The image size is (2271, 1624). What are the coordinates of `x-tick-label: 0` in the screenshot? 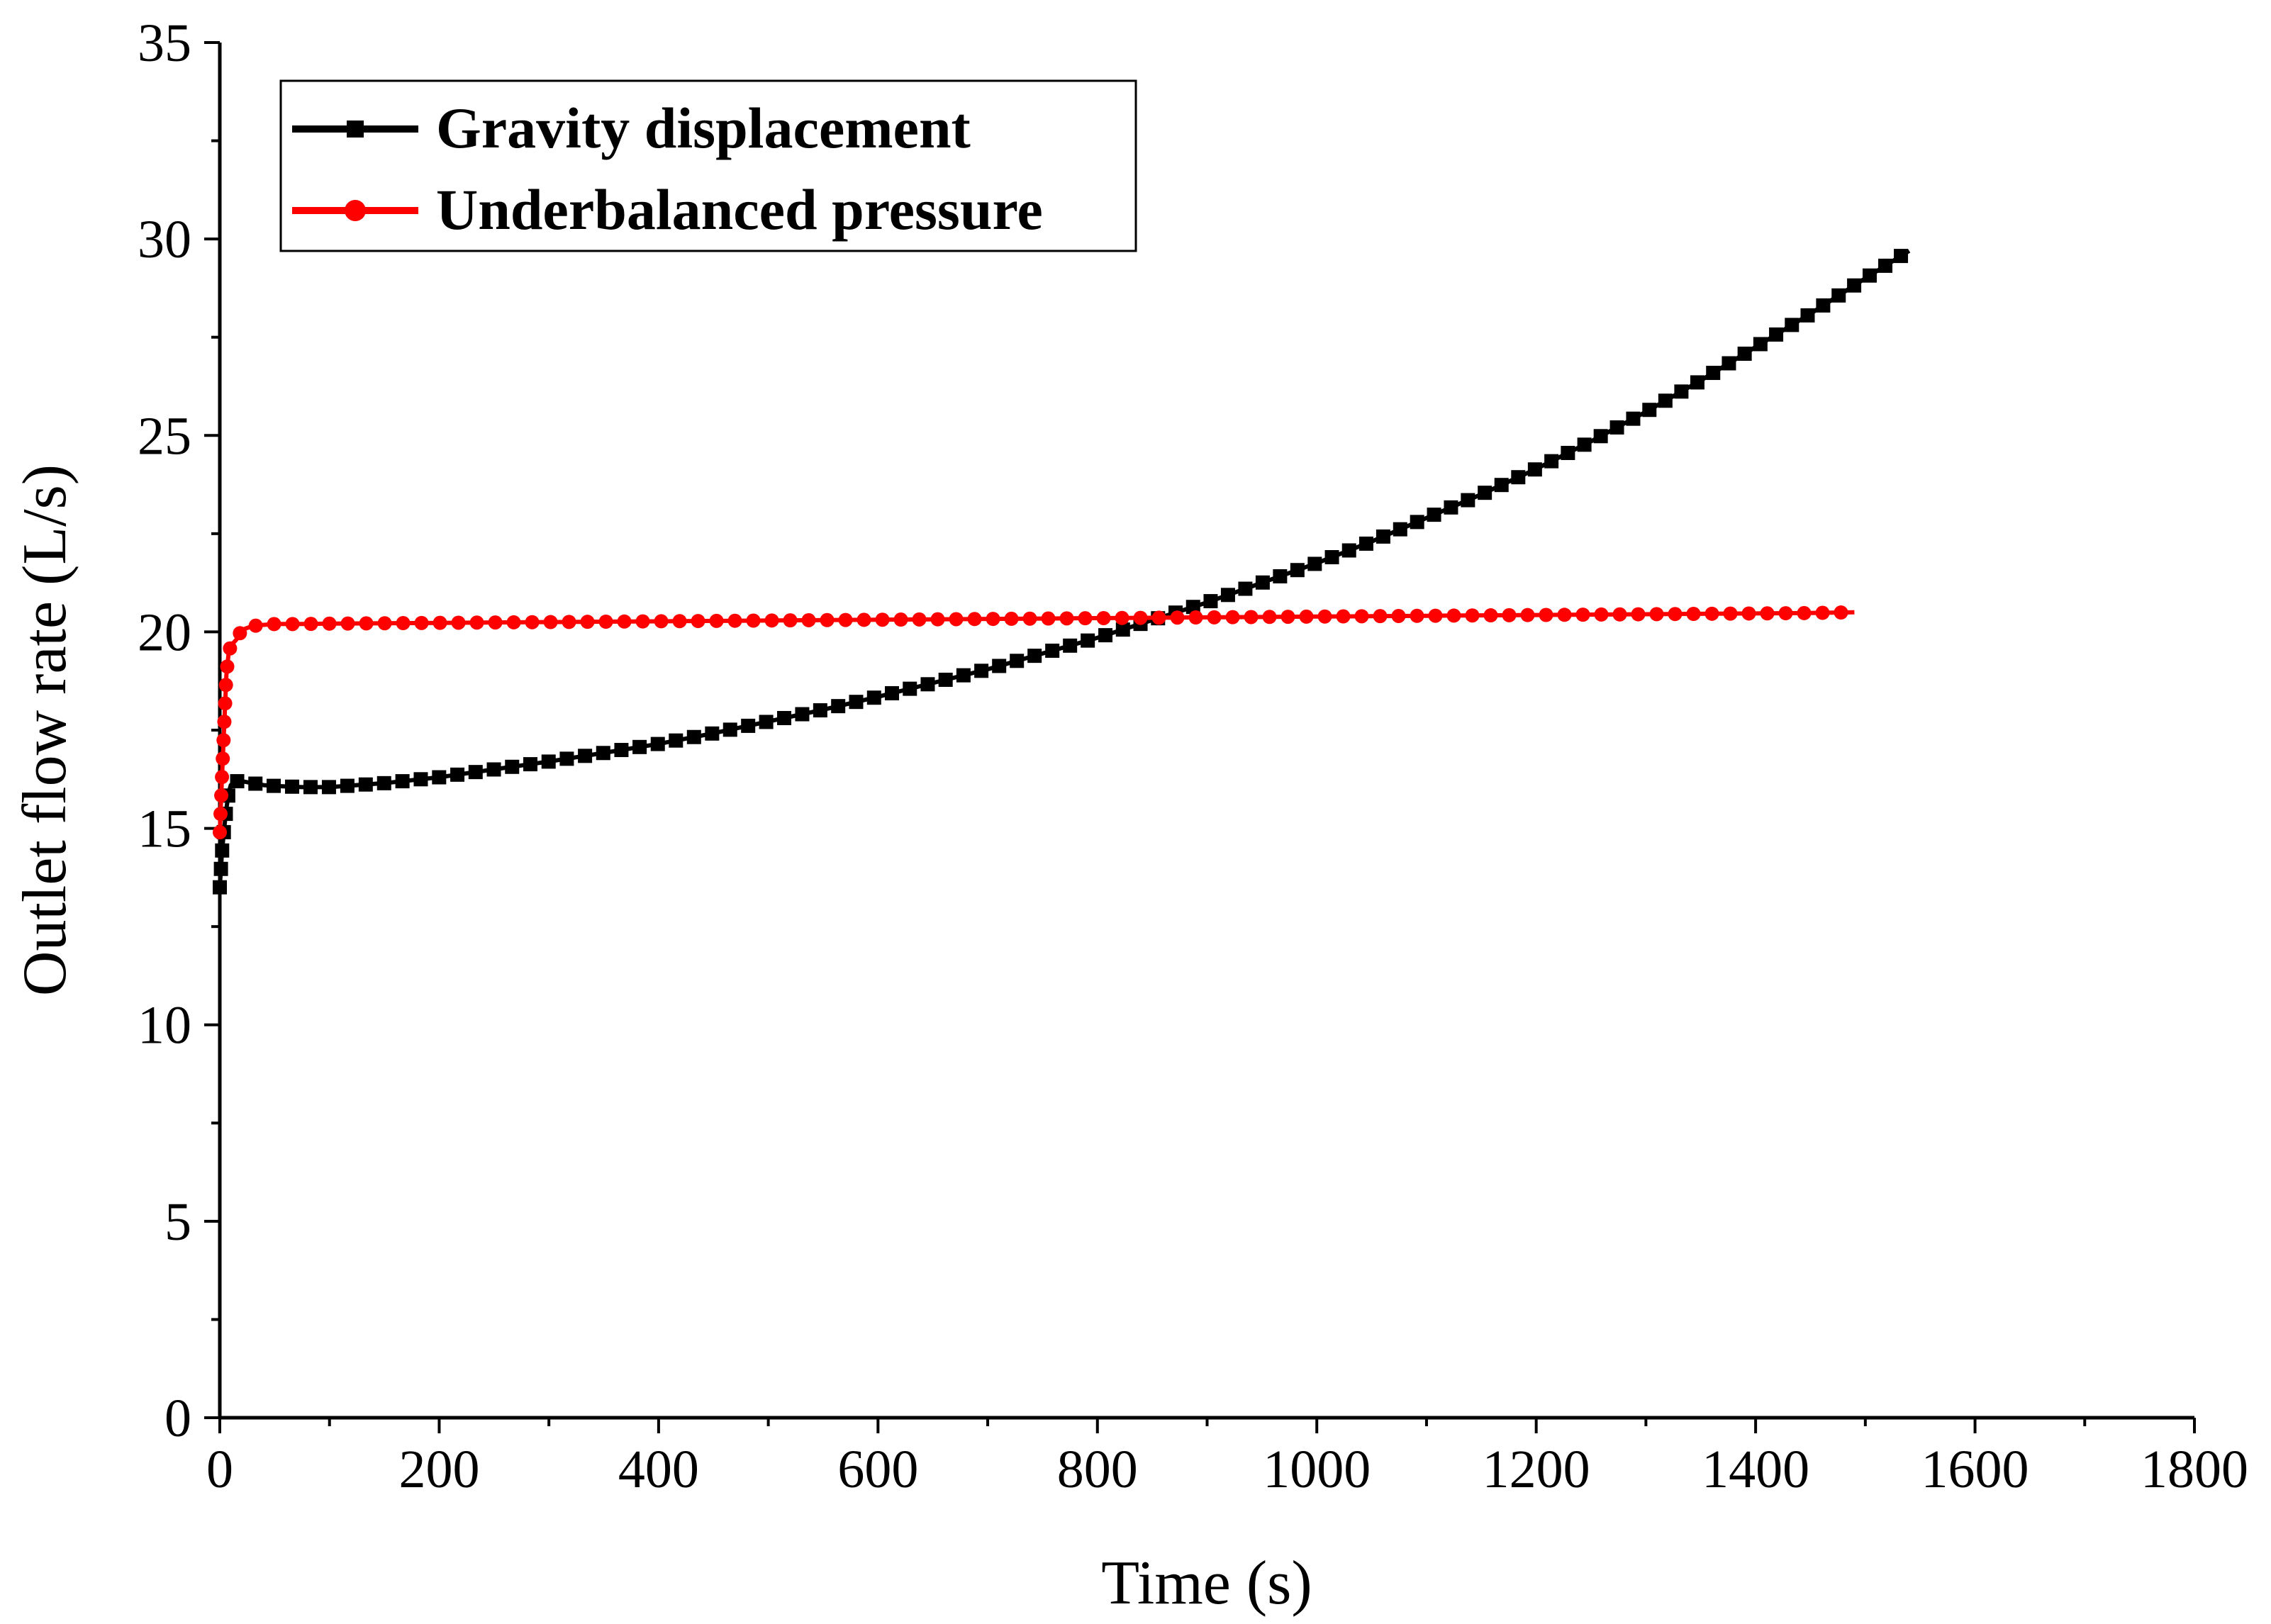 It's located at (220, 1470).